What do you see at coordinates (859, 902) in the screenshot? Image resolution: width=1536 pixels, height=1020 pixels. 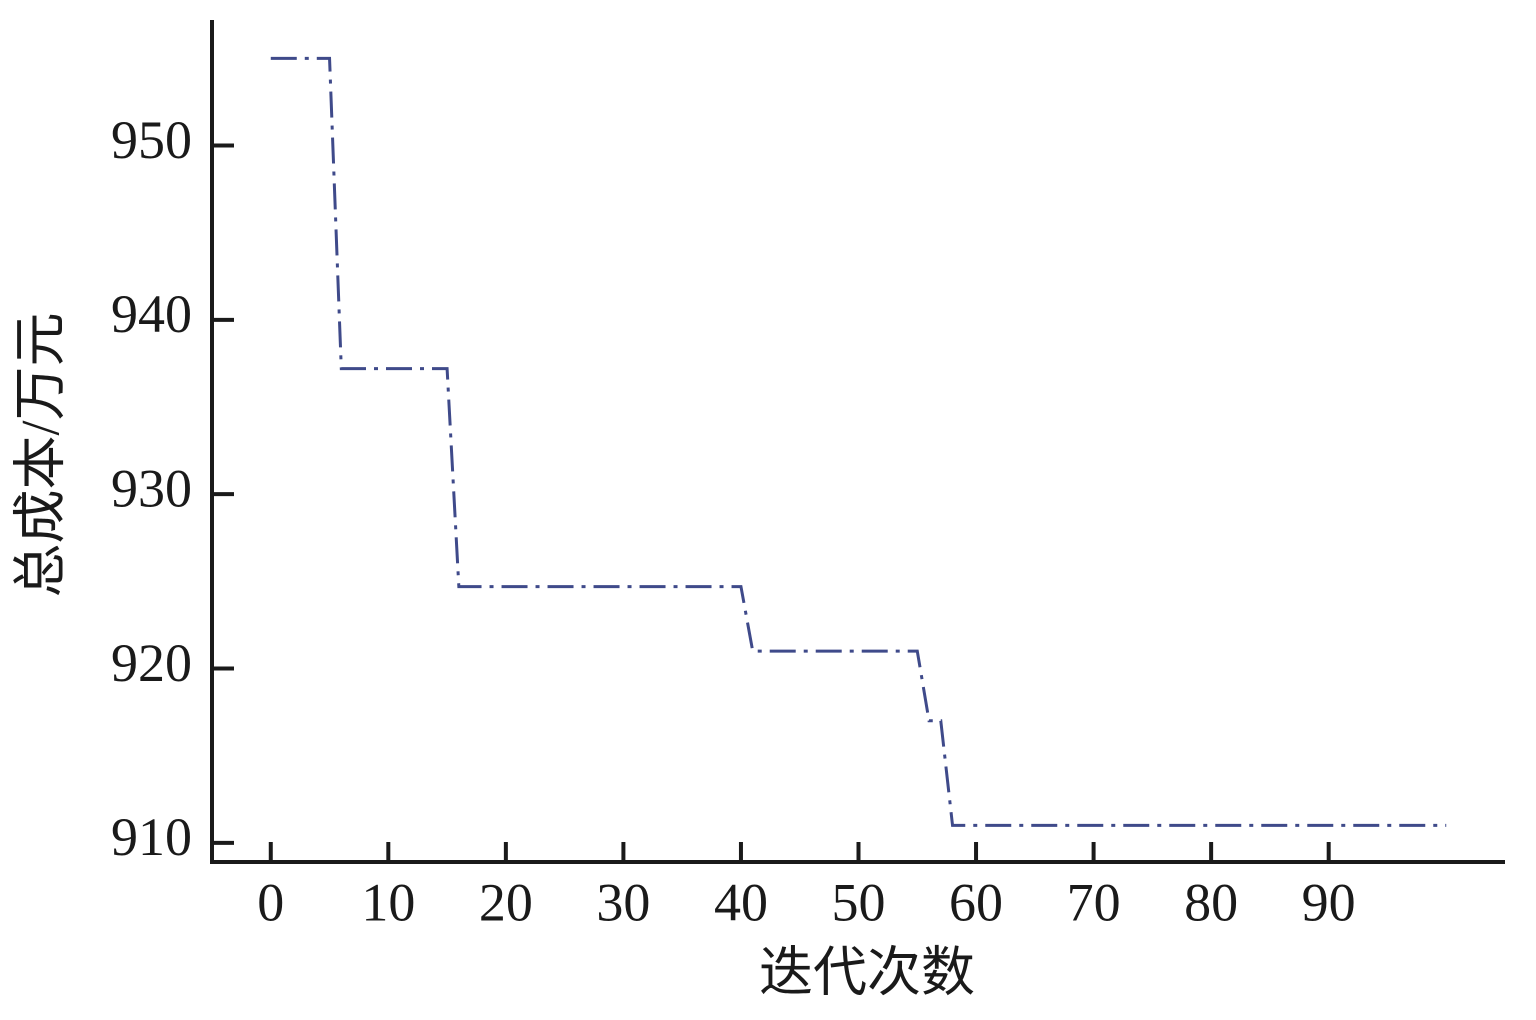 I see `x-tick-label: 50` at bounding box center [859, 902].